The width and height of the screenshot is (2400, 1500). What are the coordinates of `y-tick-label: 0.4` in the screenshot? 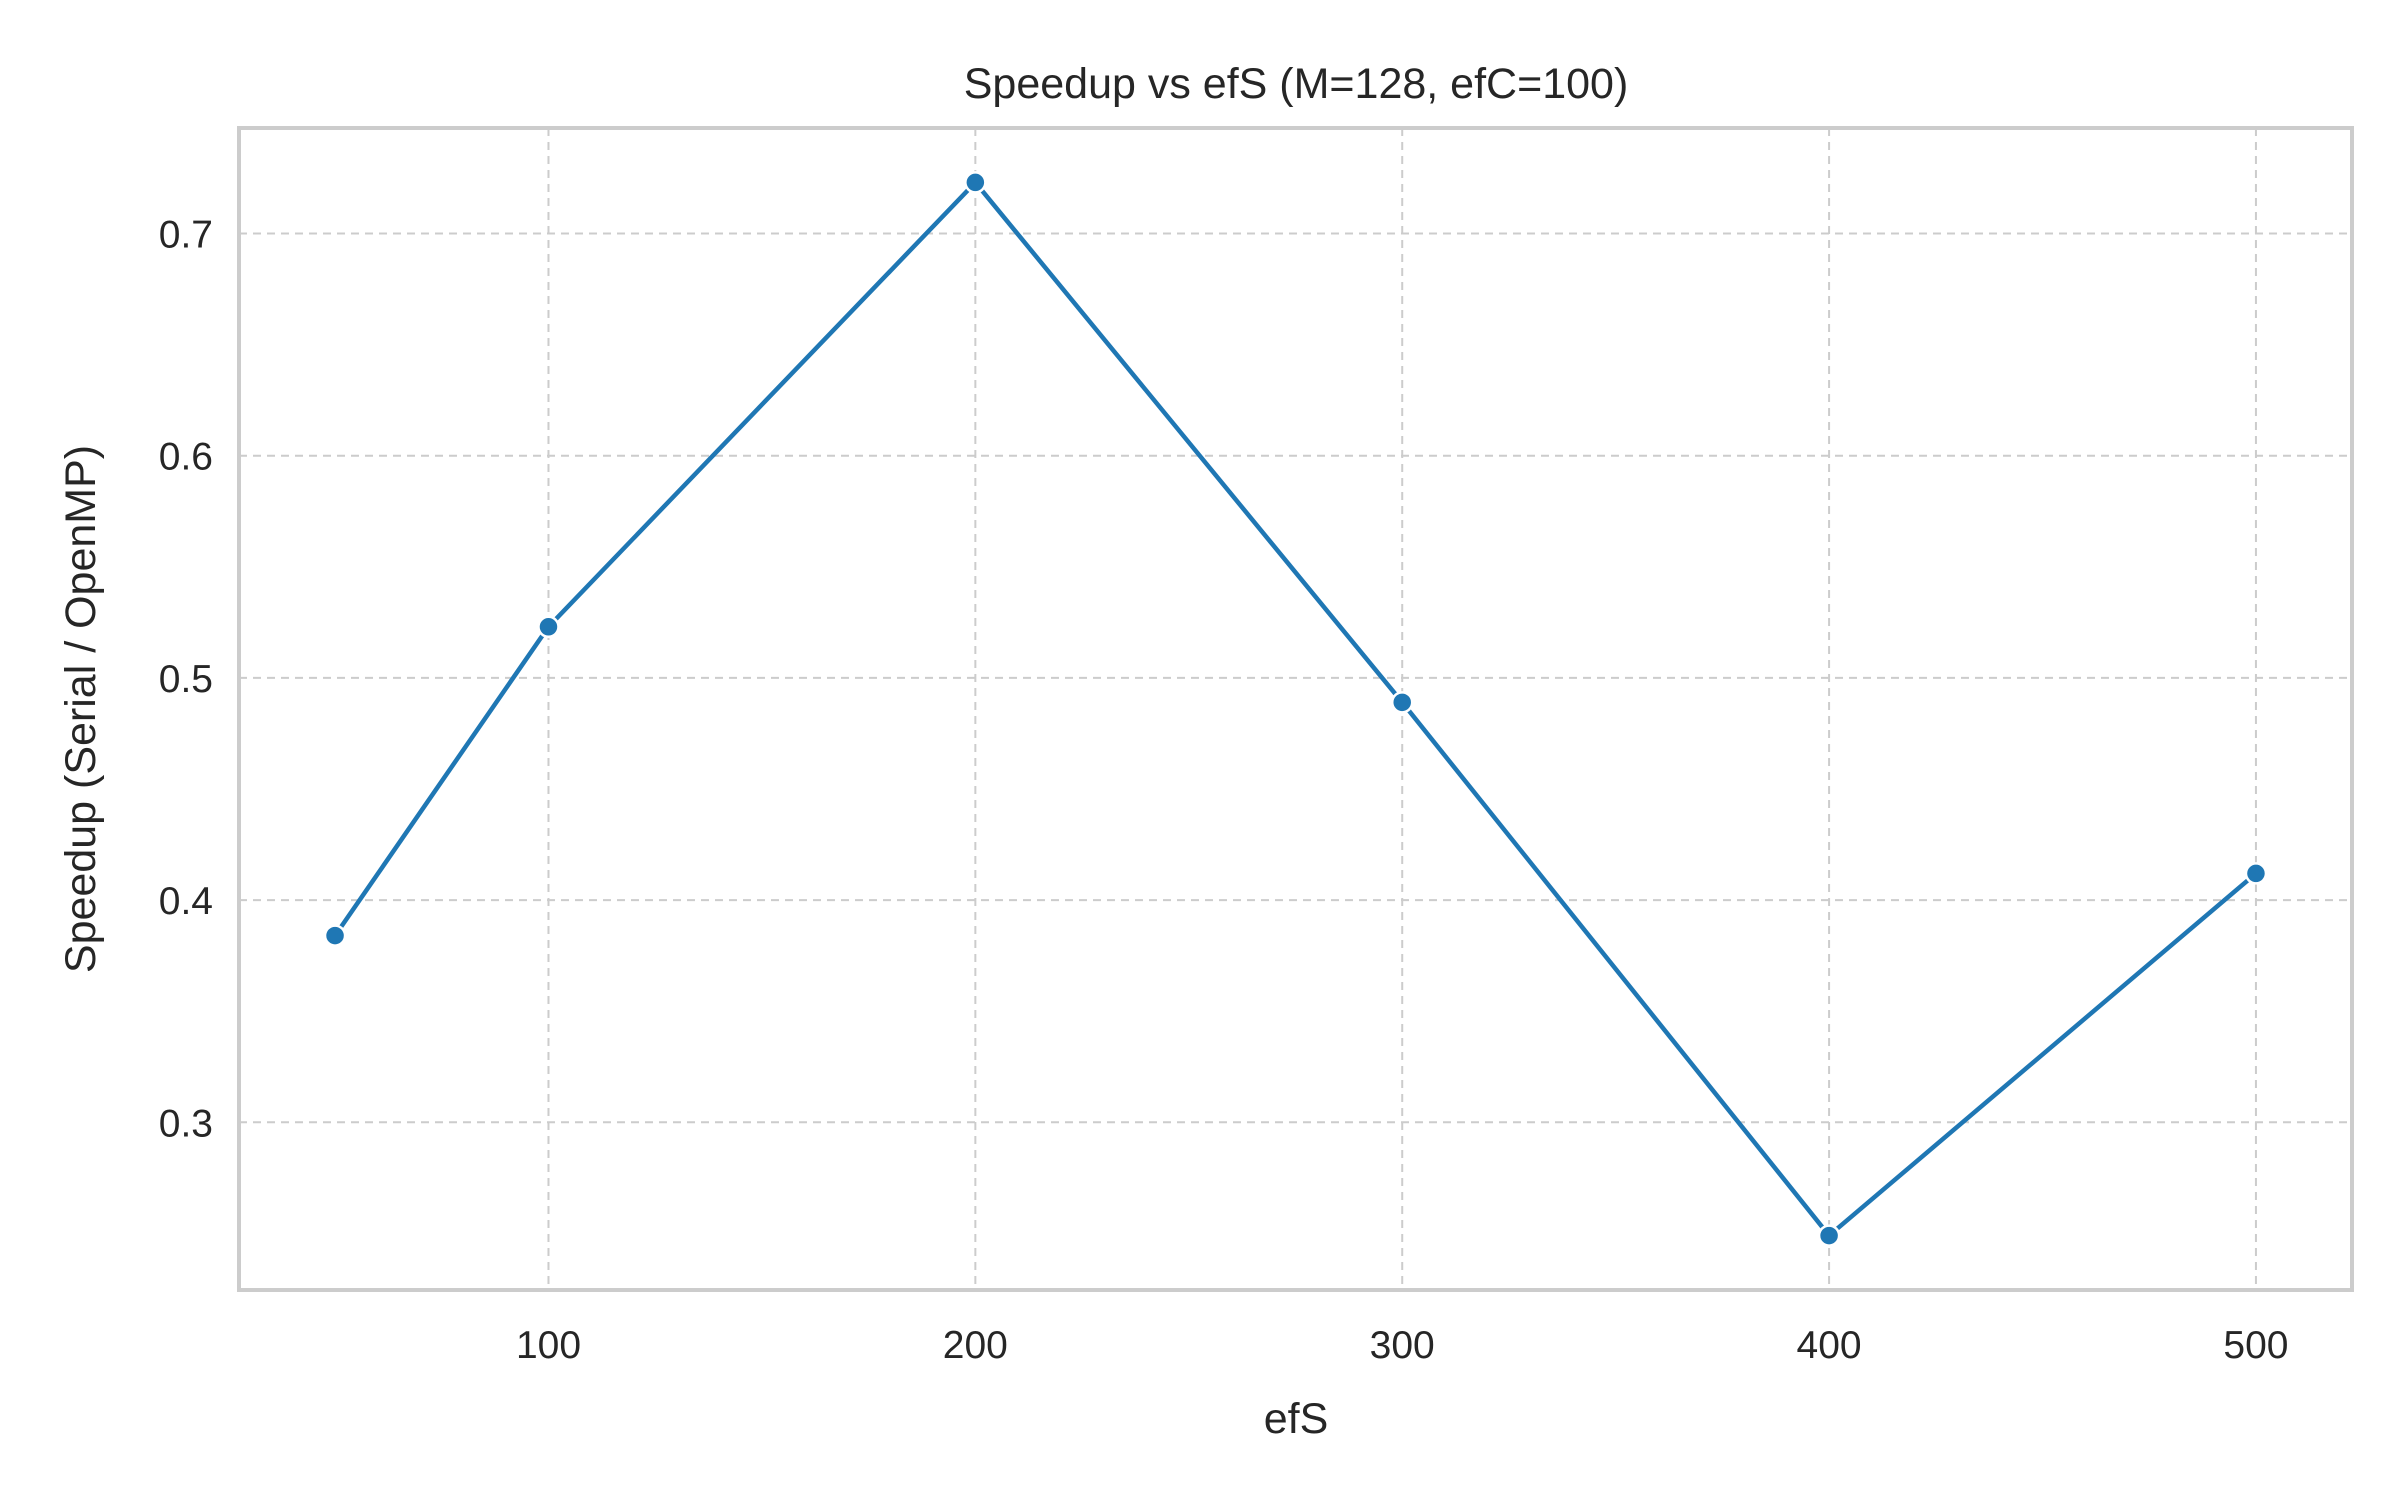 It's located at (186, 901).